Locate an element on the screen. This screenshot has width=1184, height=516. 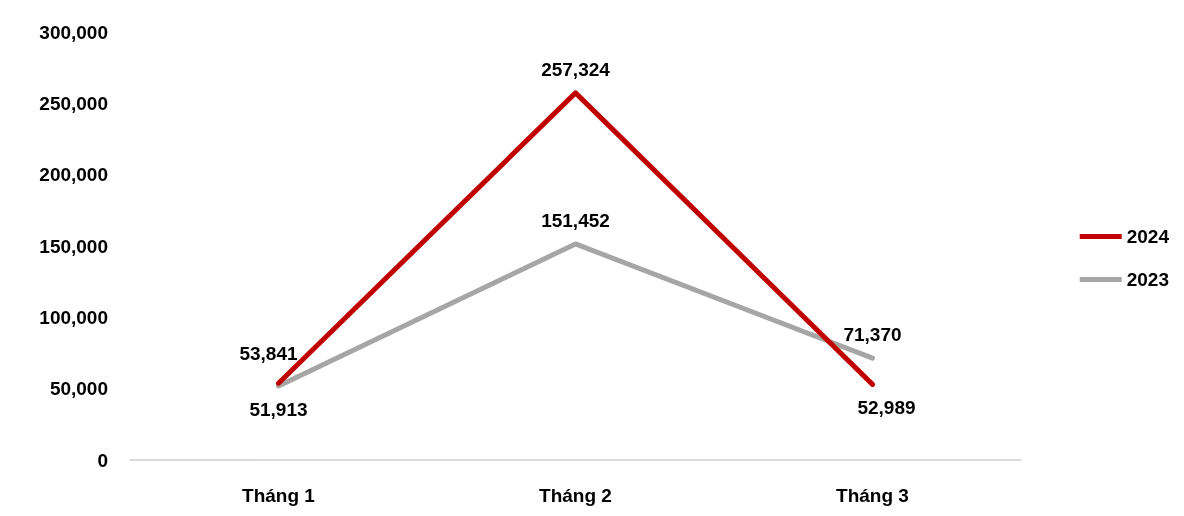
y-tick-label: 50,000 is located at coordinates (78, 389).